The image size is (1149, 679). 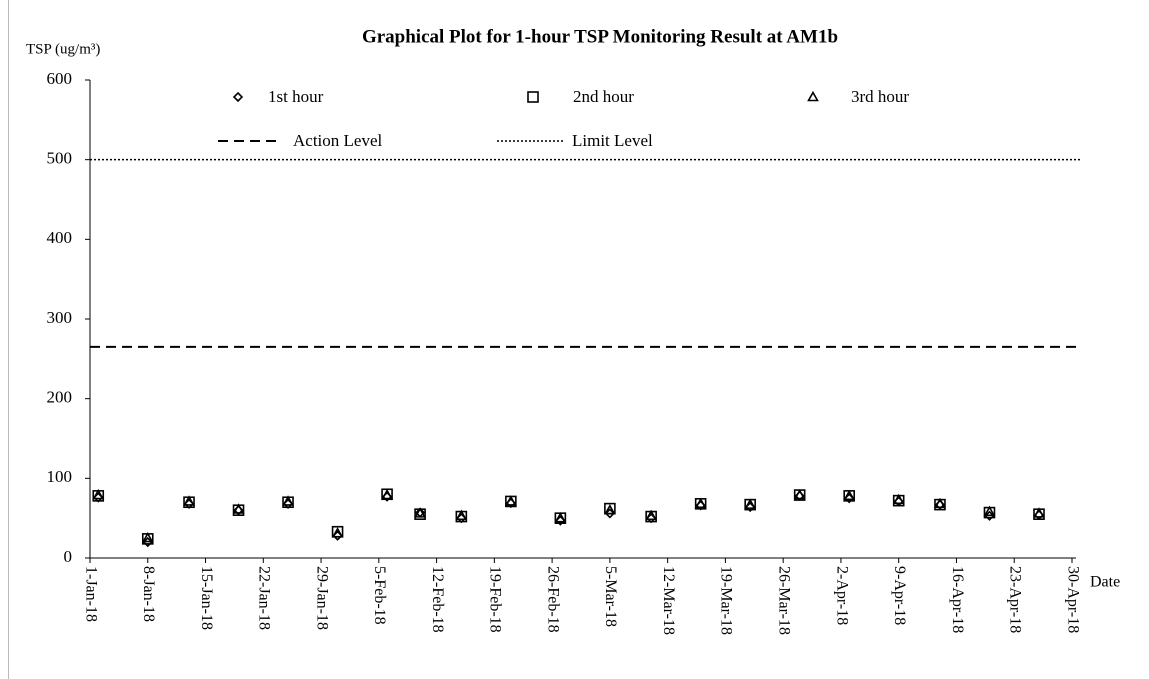 I want to click on y-tick-label: 500, so click(x=60, y=158).